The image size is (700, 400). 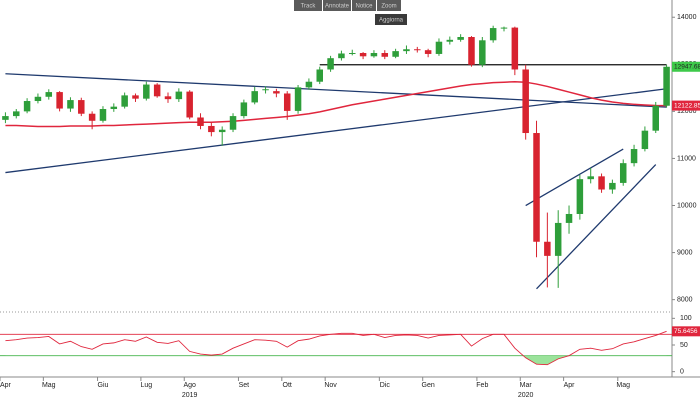 What do you see at coordinates (686, 158) in the screenshot?
I see `y-tick-label: 11000` at bounding box center [686, 158].